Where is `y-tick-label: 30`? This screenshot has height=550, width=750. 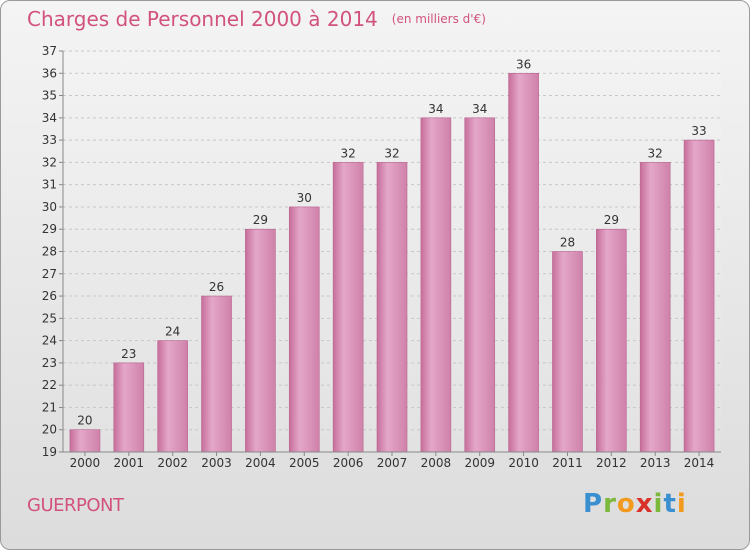 y-tick-label: 30 is located at coordinates (49, 207).